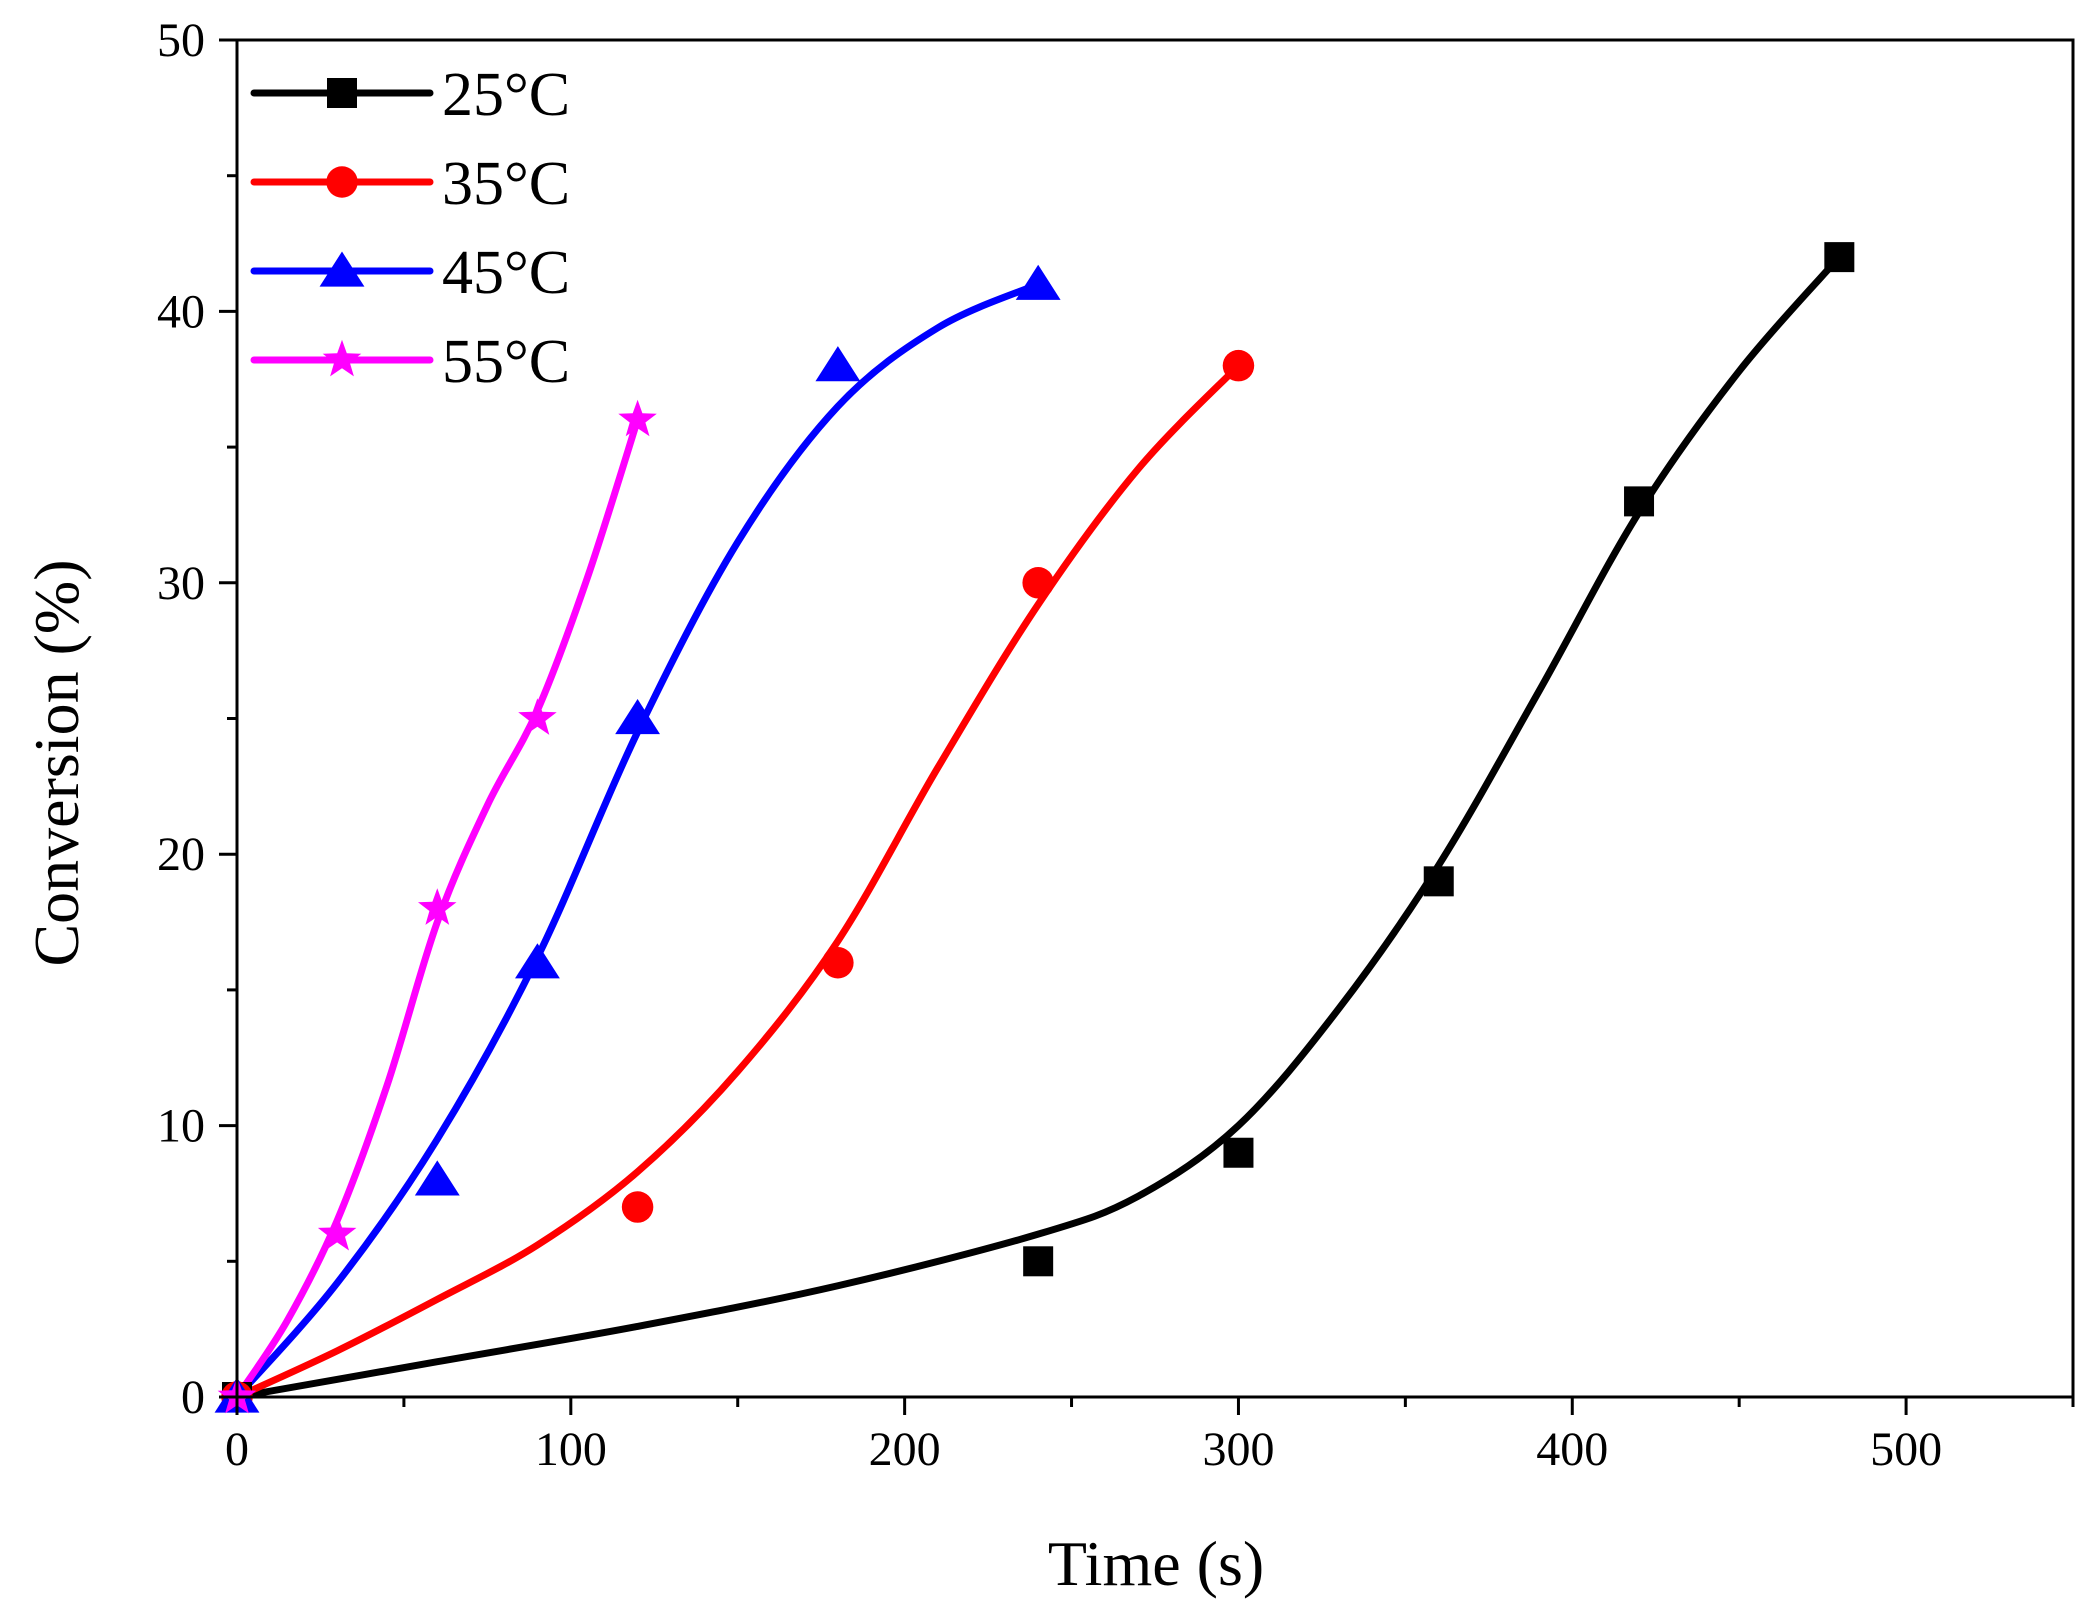 The width and height of the screenshot is (2097, 1616). What do you see at coordinates (181, 1126) in the screenshot?
I see `y-tick-label: 10` at bounding box center [181, 1126].